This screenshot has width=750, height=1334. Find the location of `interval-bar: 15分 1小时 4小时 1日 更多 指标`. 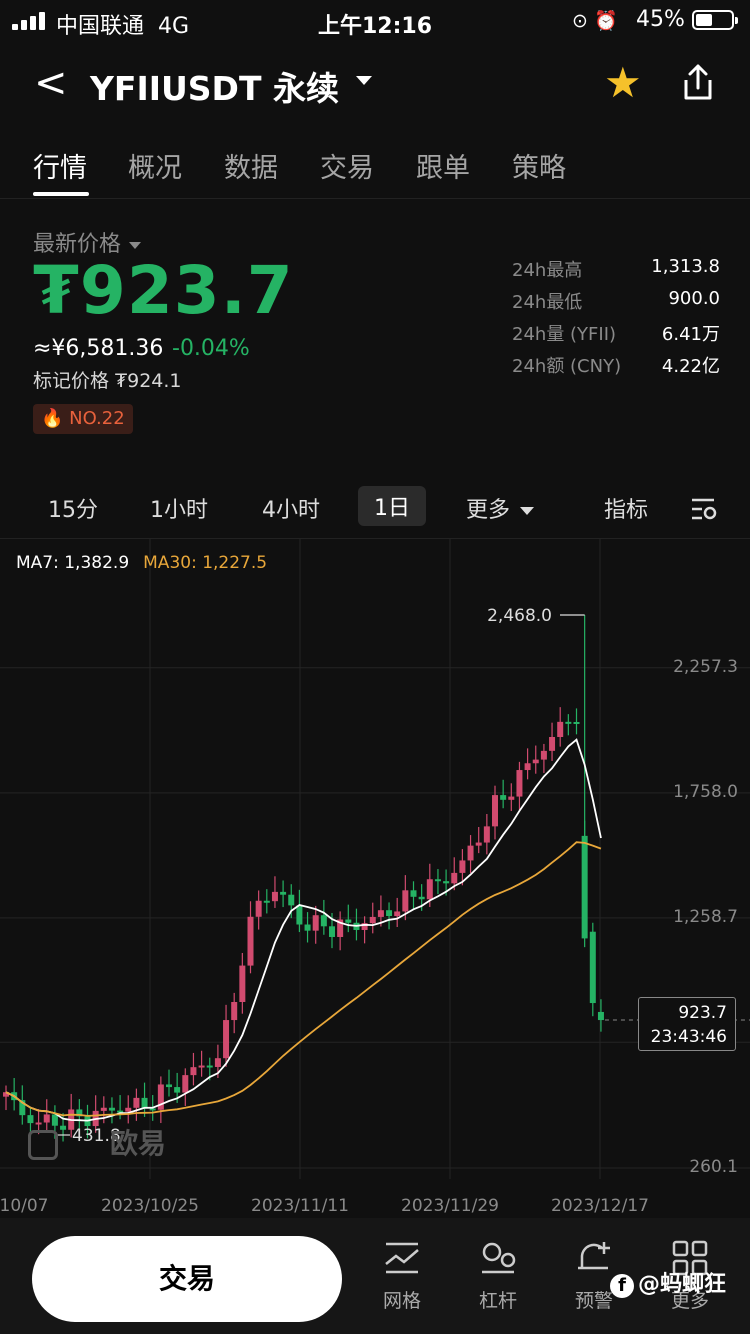

interval-bar: 15分 1小时 4小时 1日 更多 指标 is located at coordinates (375, 508).